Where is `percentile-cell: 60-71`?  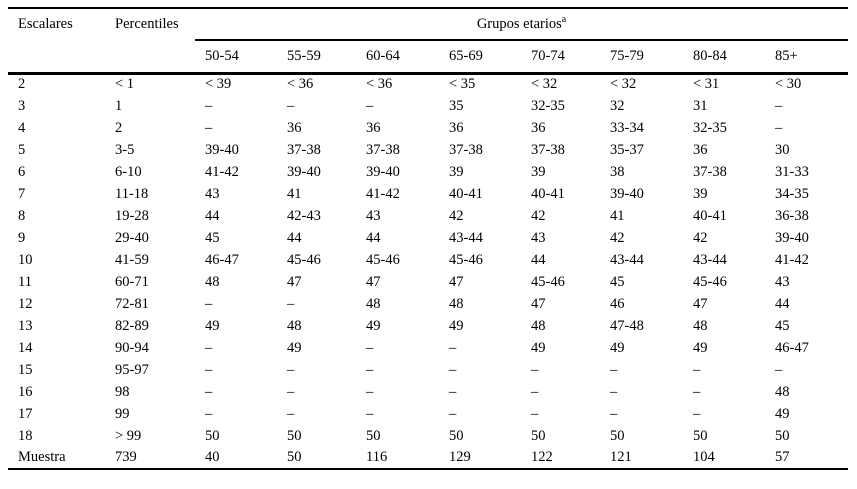
percentile-cell: 60-71 is located at coordinates (132, 281).